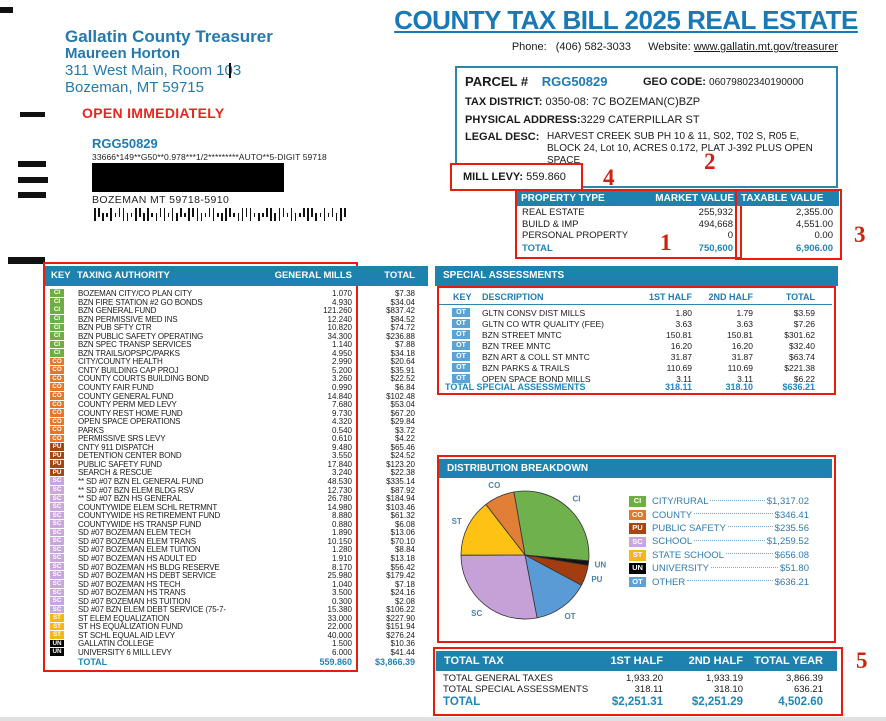 This screenshot has width=886, height=721. Describe the element at coordinates (744, 312) in the screenshot. I see `second-half-value: 1.79` at that location.